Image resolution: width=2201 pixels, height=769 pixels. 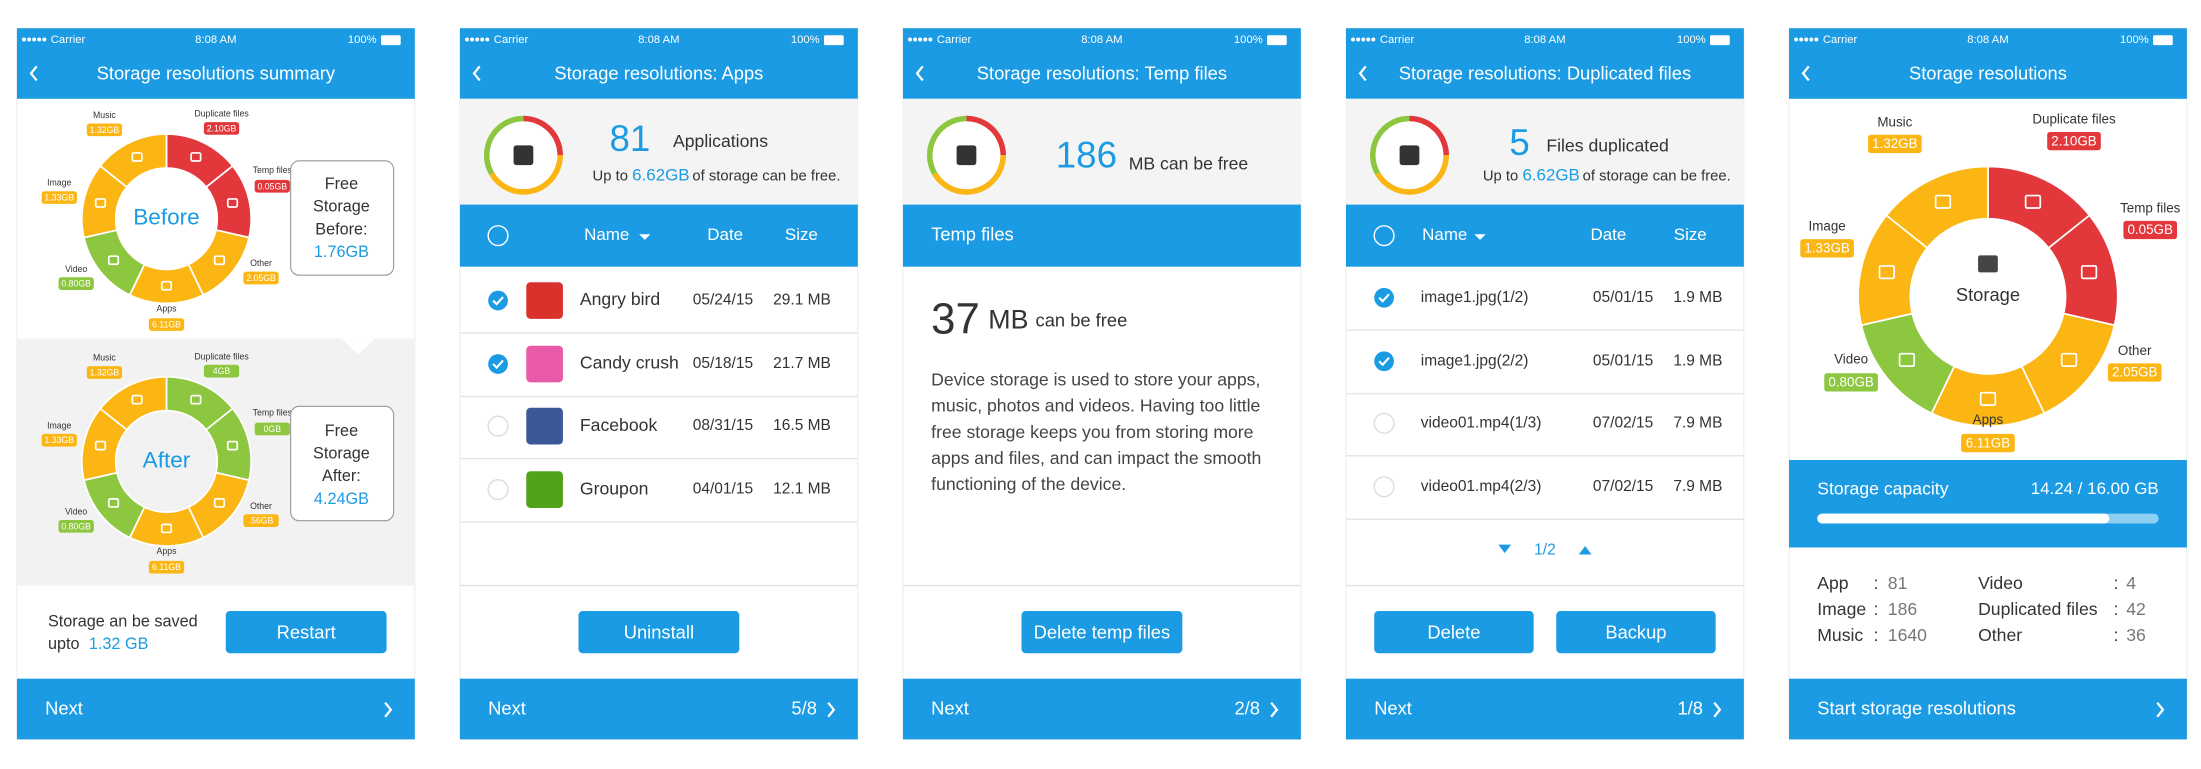 I want to click on segment-size: 6.11GB, so click(x=166, y=567).